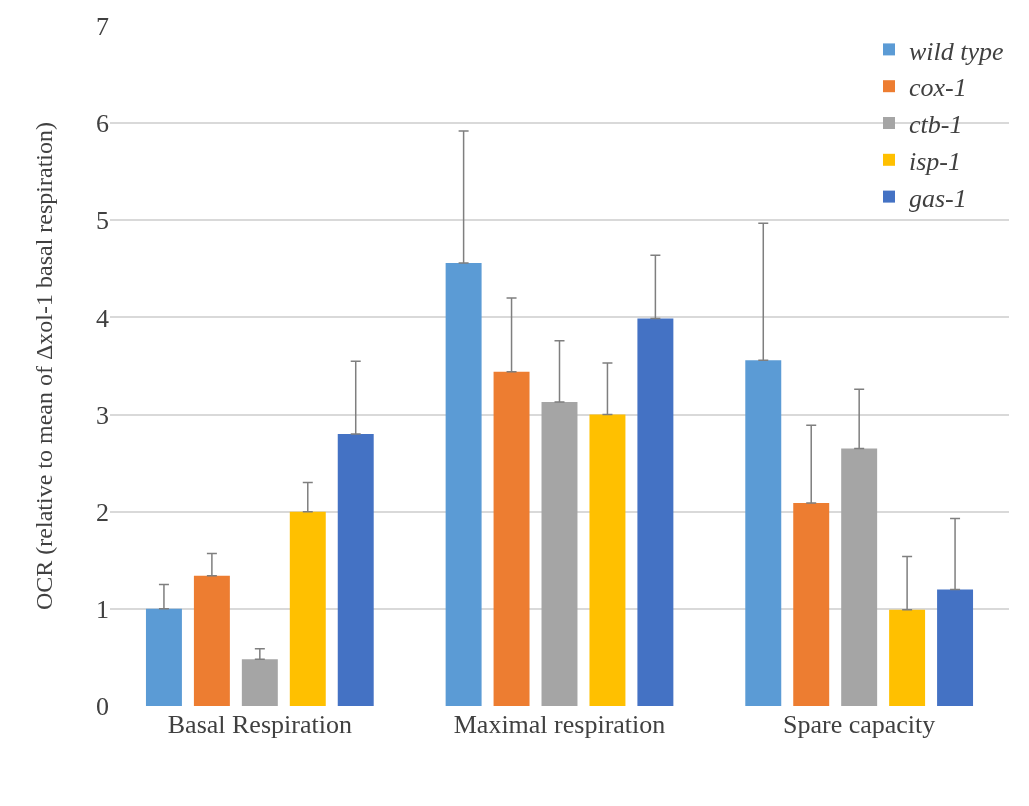 The image size is (1029, 806). I want to click on y-tick-label: 7, so click(102, 27).